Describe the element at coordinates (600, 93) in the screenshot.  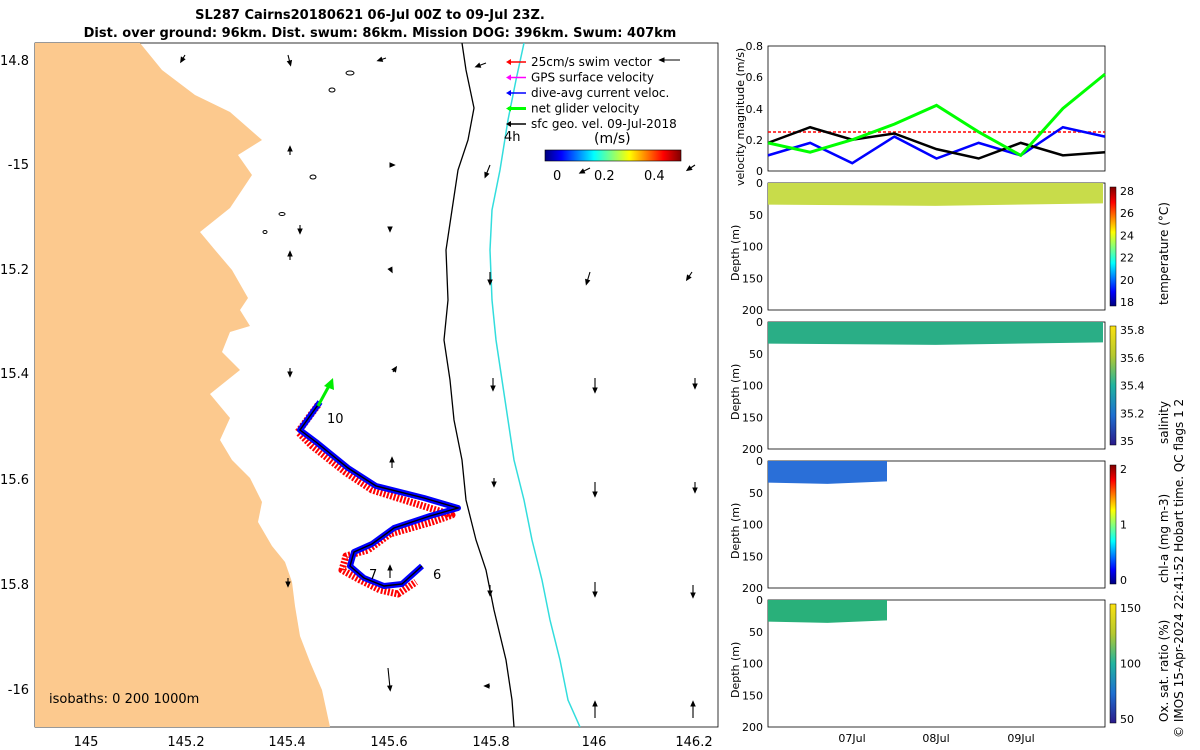
I see `legend-label: dive-avg current veloc.` at that location.